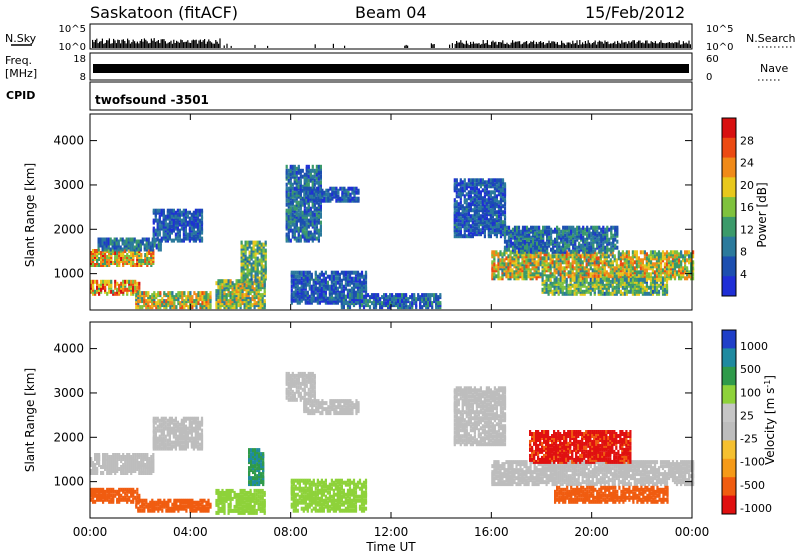 Image resolution: width=800 pixels, height=554 pixels. Describe the element at coordinates (391, 68) in the screenshot. I see `freq-trace` at that location.